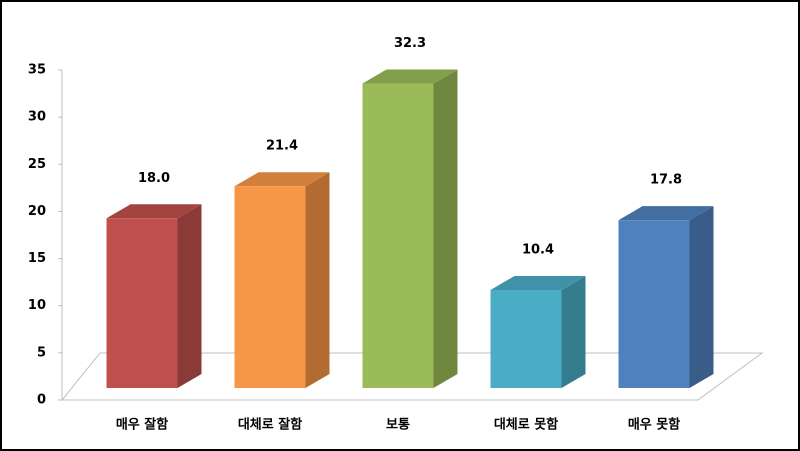 The height and width of the screenshot is (451, 800). What do you see at coordinates (37, 117) in the screenshot?
I see `y-tick-label: 30` at bounding box center [37, 117].